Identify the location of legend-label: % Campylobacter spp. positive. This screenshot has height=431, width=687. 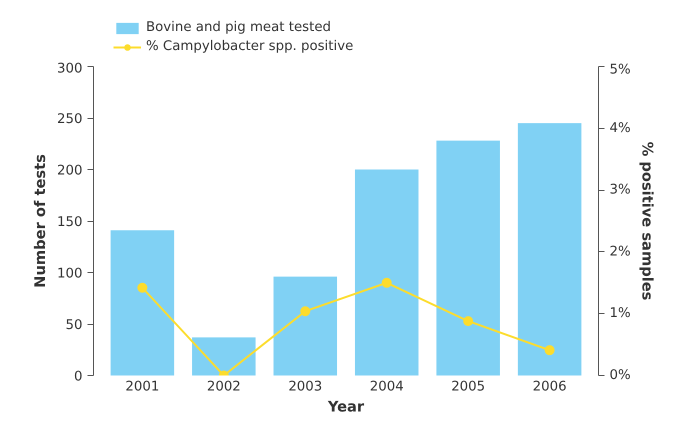
(250, 46).